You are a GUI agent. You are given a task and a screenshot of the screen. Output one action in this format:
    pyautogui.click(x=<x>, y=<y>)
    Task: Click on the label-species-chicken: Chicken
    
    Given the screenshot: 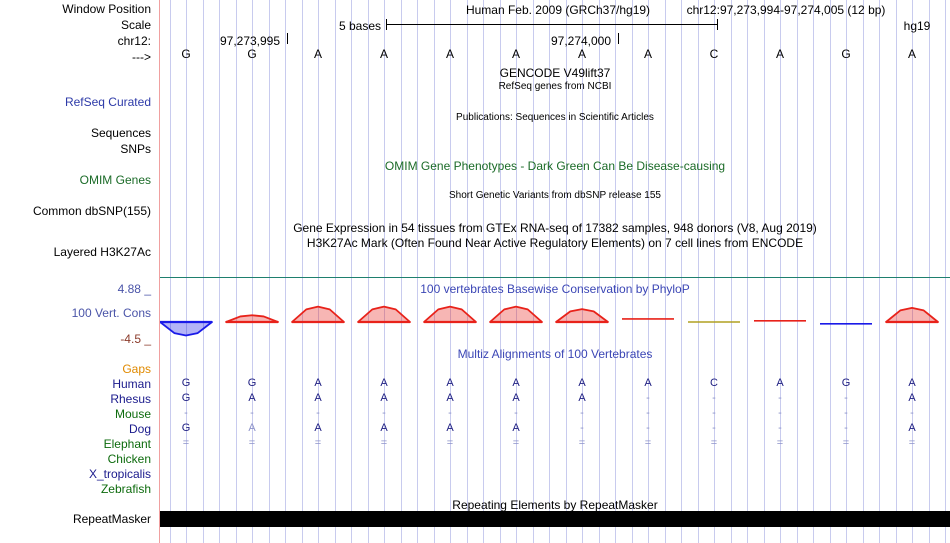 What is the action you would take?
    pyautogui.click(x=129, y=459)
    